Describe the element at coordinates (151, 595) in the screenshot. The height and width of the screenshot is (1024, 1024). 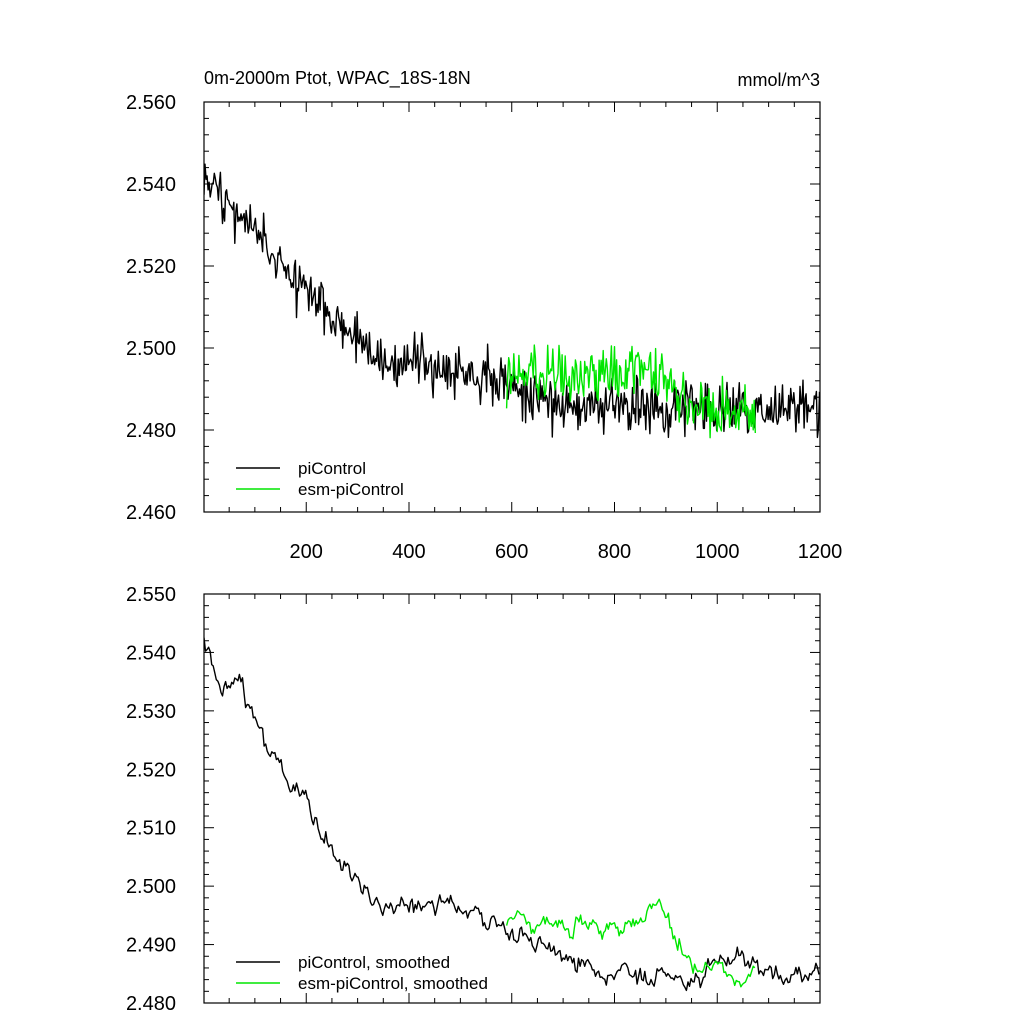
I see `y-tick-label: 2.550` at that location.